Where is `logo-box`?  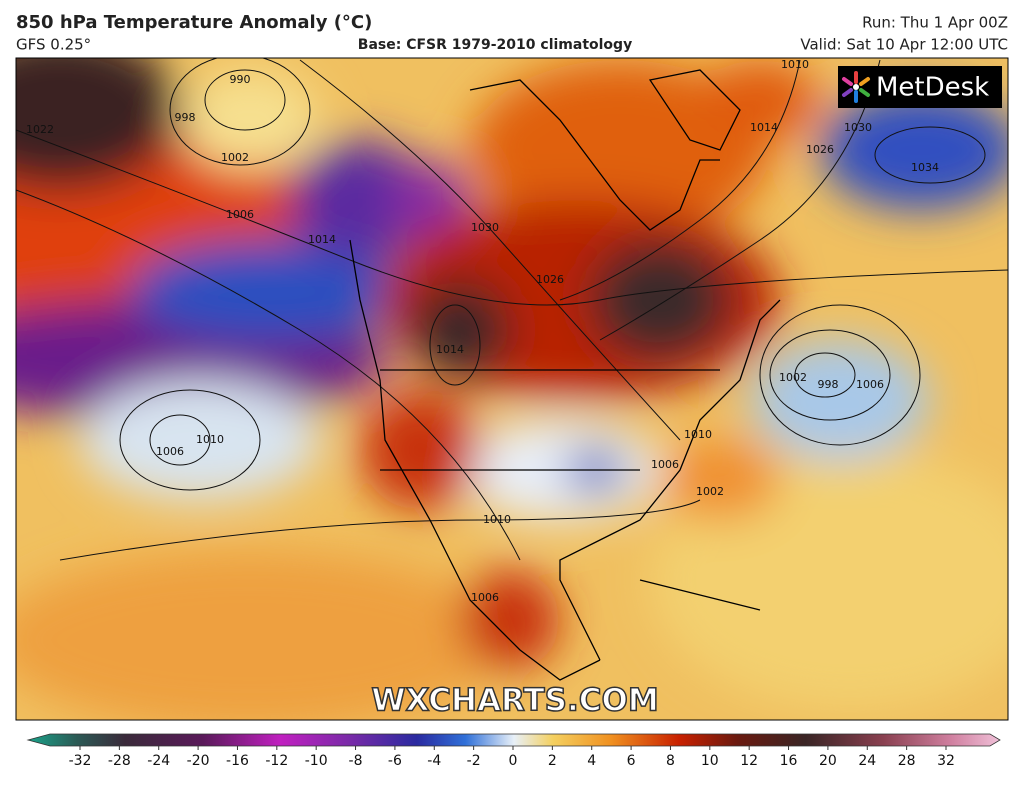
logo-box is located at coordinates (920, 87).